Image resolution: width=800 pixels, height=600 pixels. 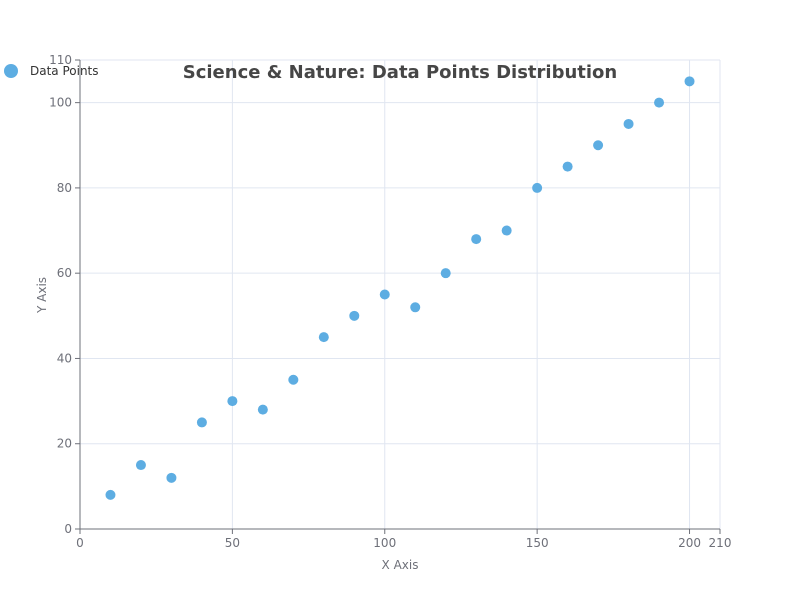 I want to click on legend: Data Points, so click(x=51, y=71).